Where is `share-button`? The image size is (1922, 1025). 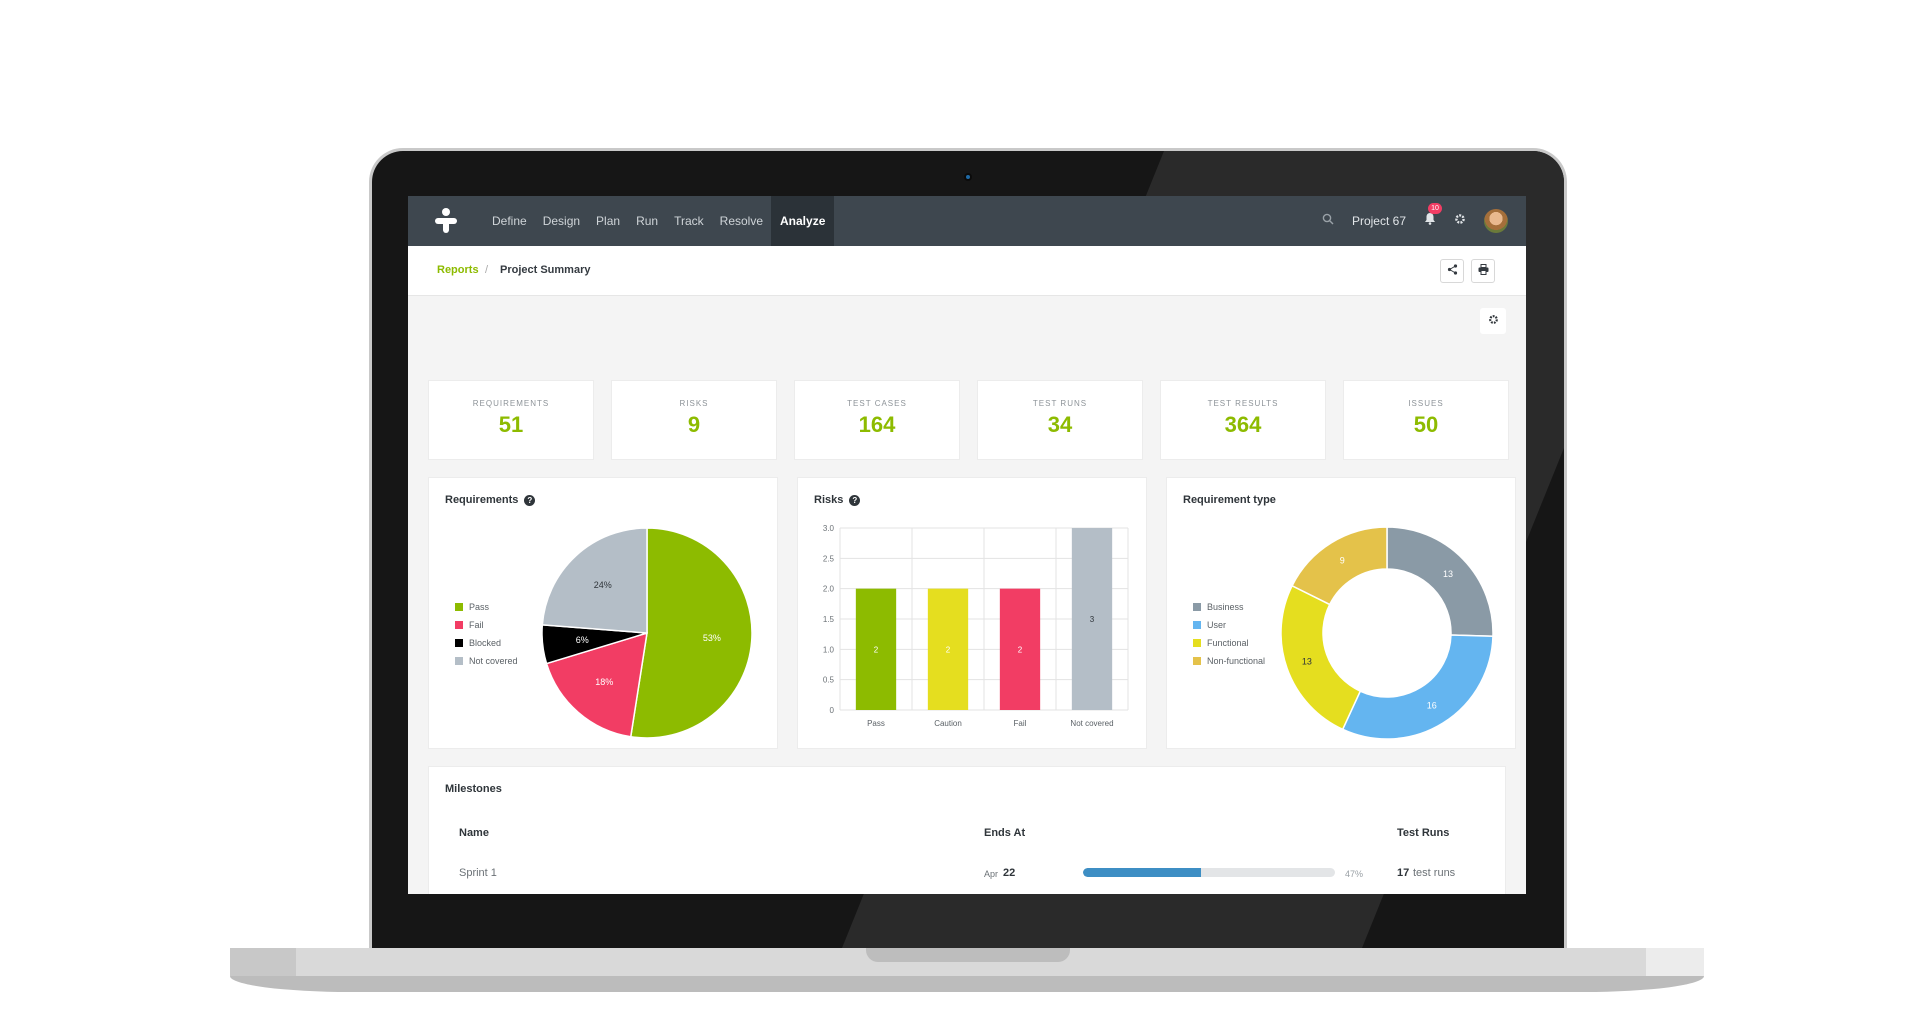
share-button is located at coordinates (1452, 271).